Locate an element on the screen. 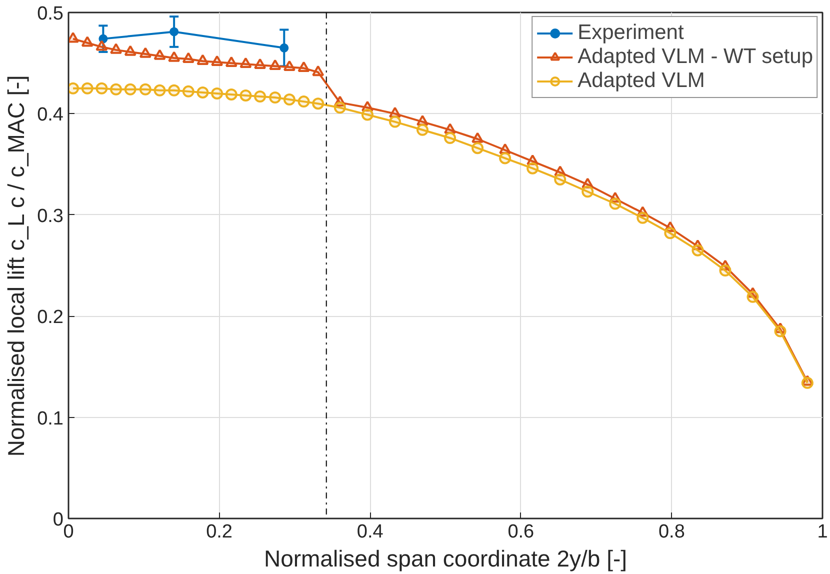  y-tick-label: 0.1 is located at coordinates (50, 419).